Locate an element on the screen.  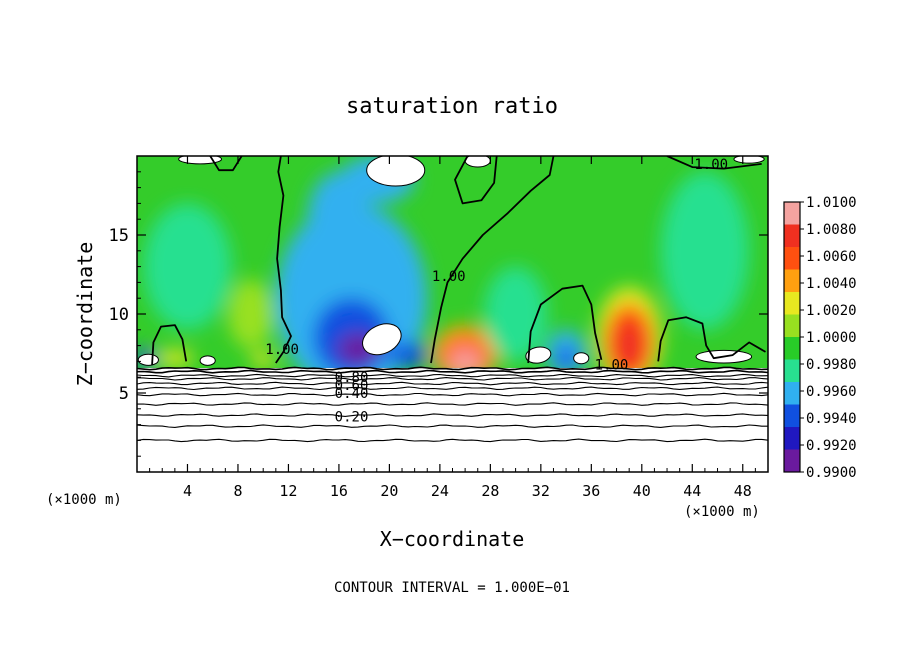
colorbar-label: 1.0060 is located at coordinates (831, 257).